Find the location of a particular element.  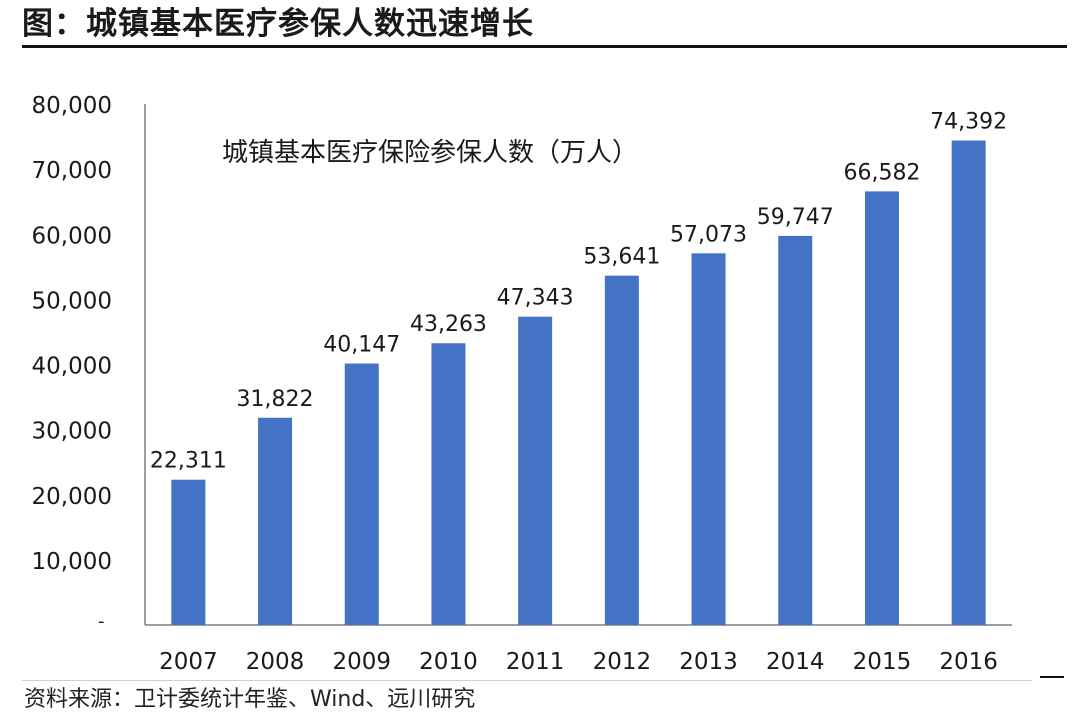

data-label: 43,263 is located at coordinates (448, 324).